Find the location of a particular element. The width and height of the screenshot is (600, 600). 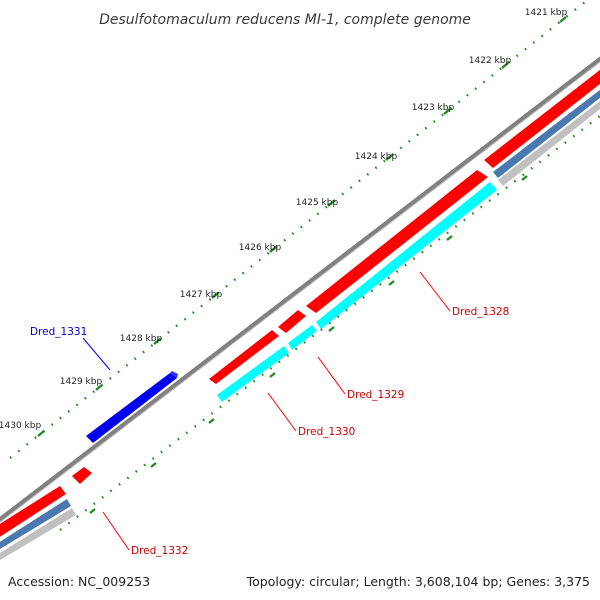

tick-label: 1425 kbp is located at coordinates (317, 203).